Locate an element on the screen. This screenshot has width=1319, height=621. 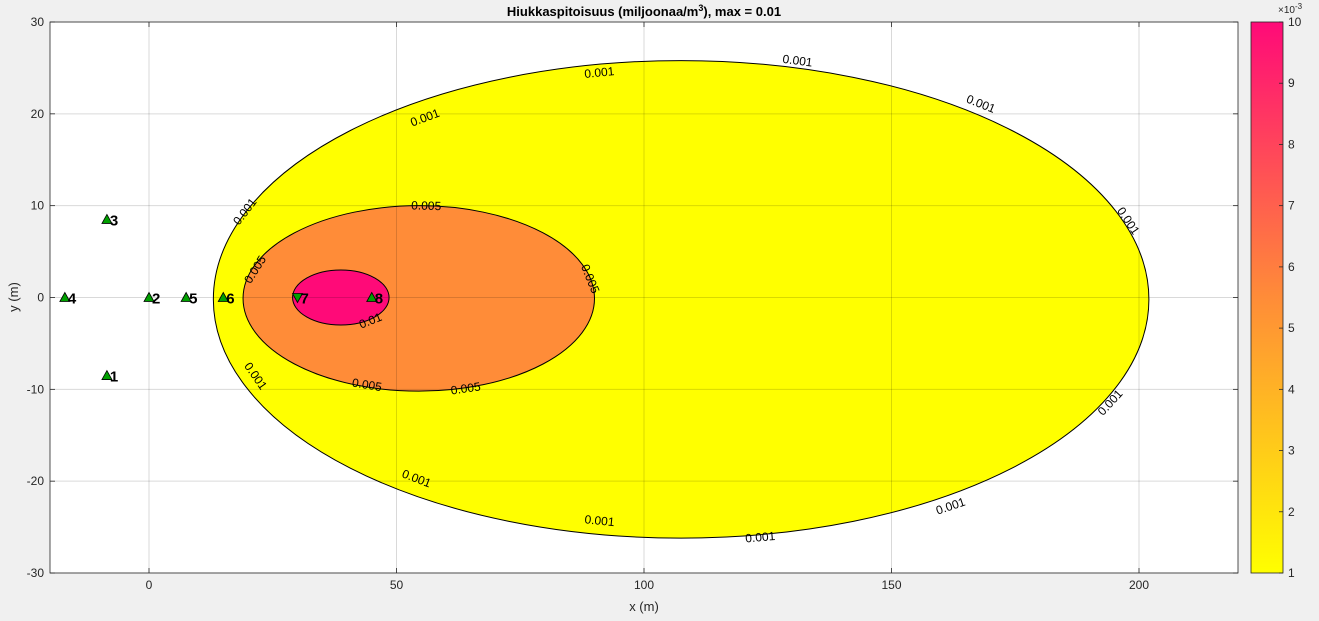
colorbar-tick-label-6: 7 is located at coordinates (1291, 206).